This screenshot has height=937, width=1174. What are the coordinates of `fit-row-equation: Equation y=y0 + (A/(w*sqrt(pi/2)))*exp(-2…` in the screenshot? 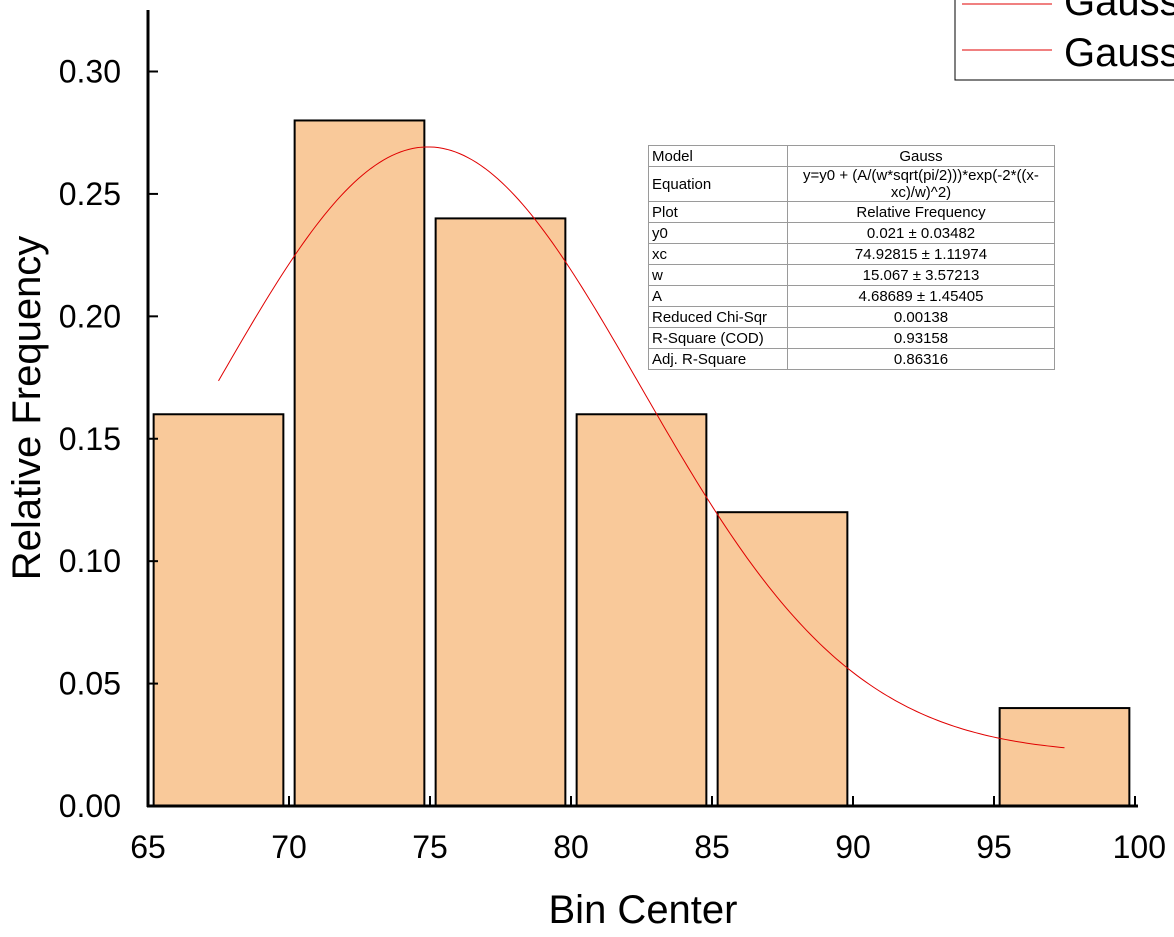 It's located at (851, 184).